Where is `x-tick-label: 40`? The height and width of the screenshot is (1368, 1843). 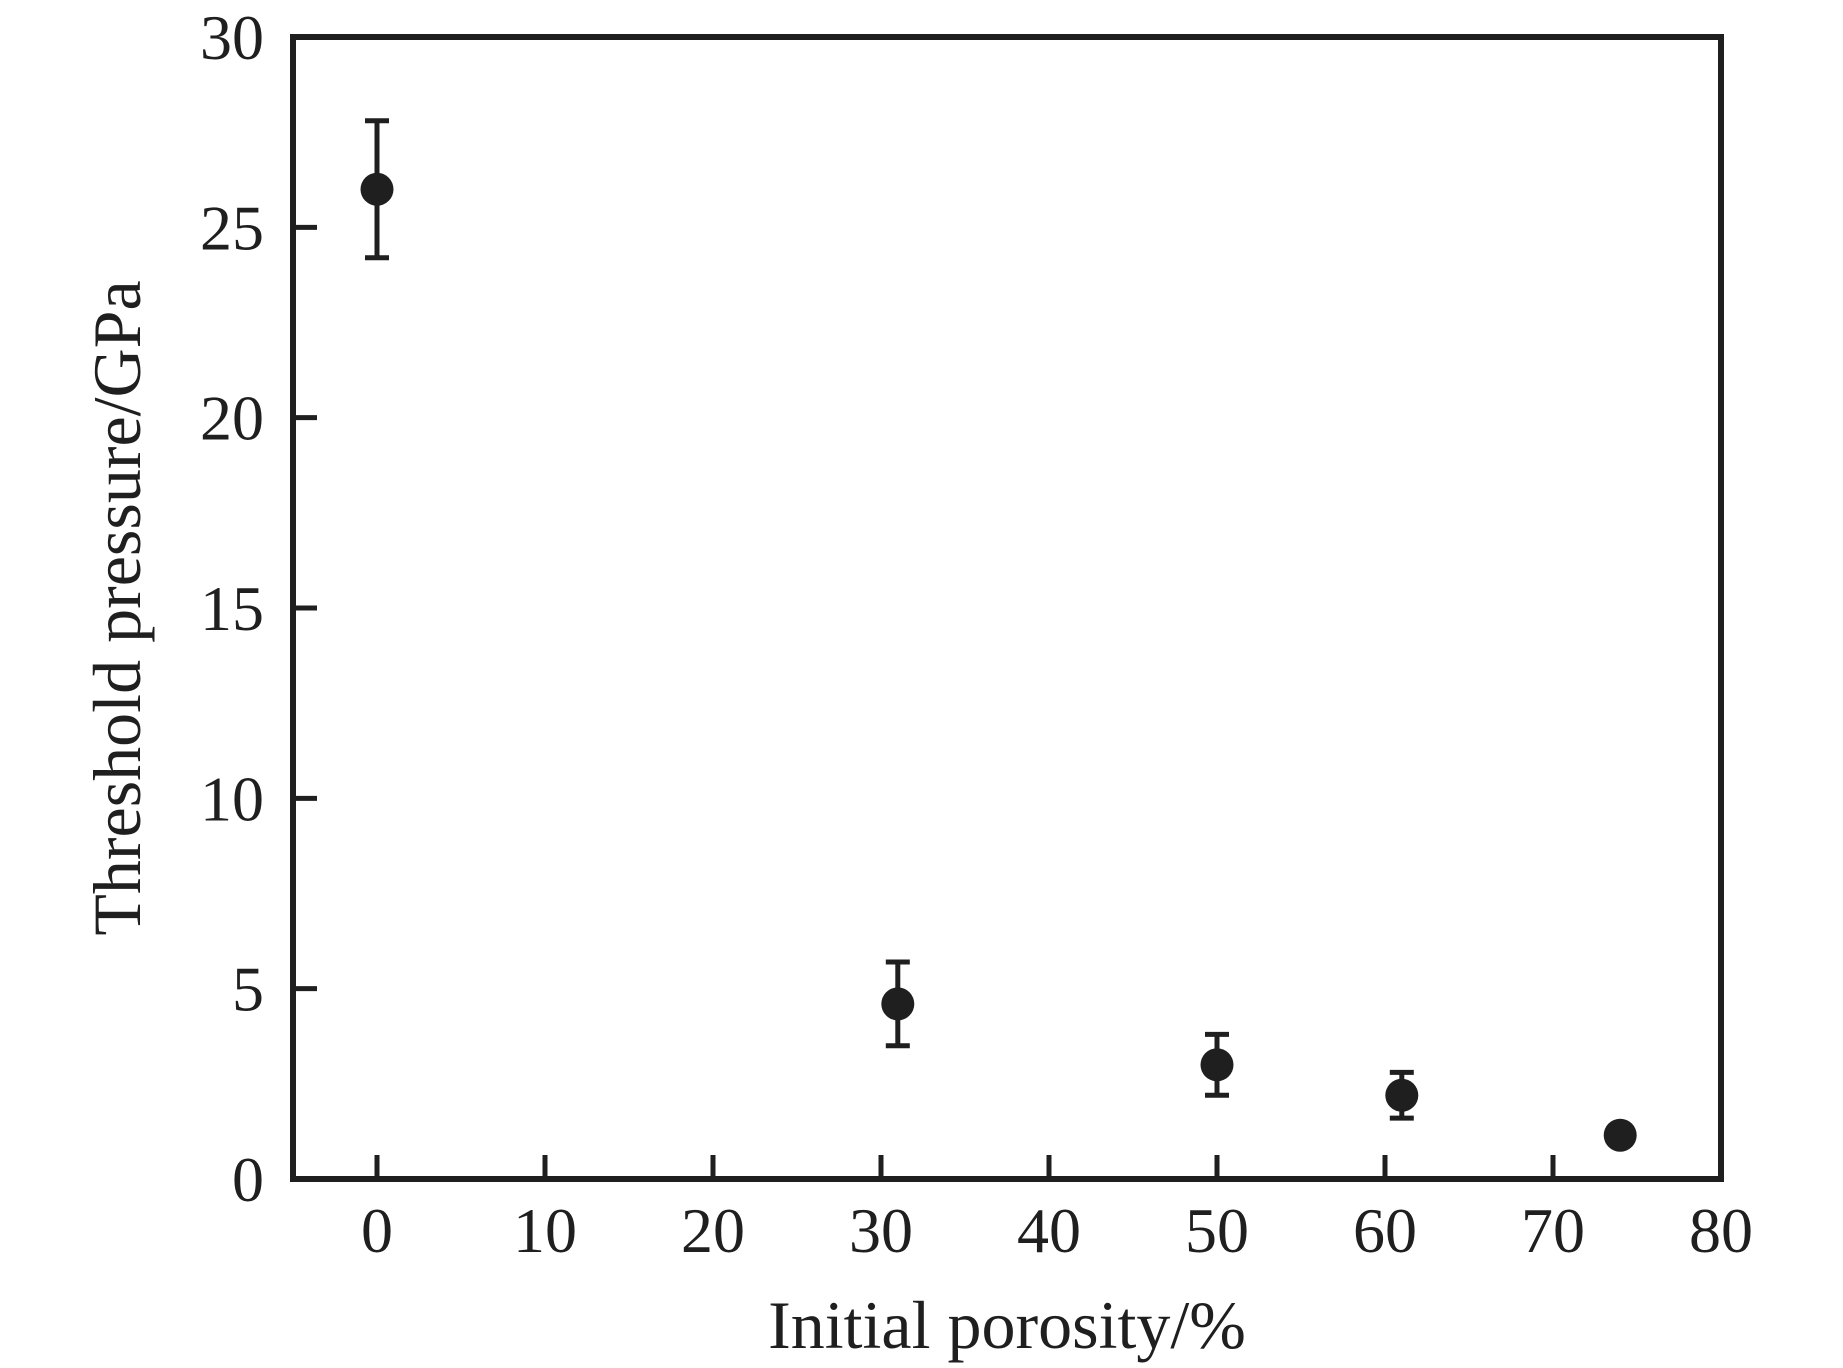
x-tick-label: 40 is located at coordinates (1049, 1230).